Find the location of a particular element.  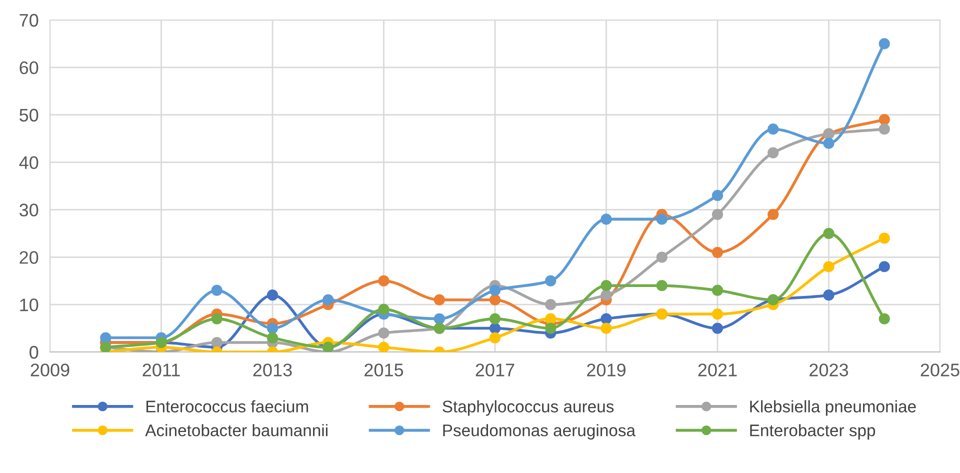

legend-label: Enterobacter spp is located at coordinates (813, 432).